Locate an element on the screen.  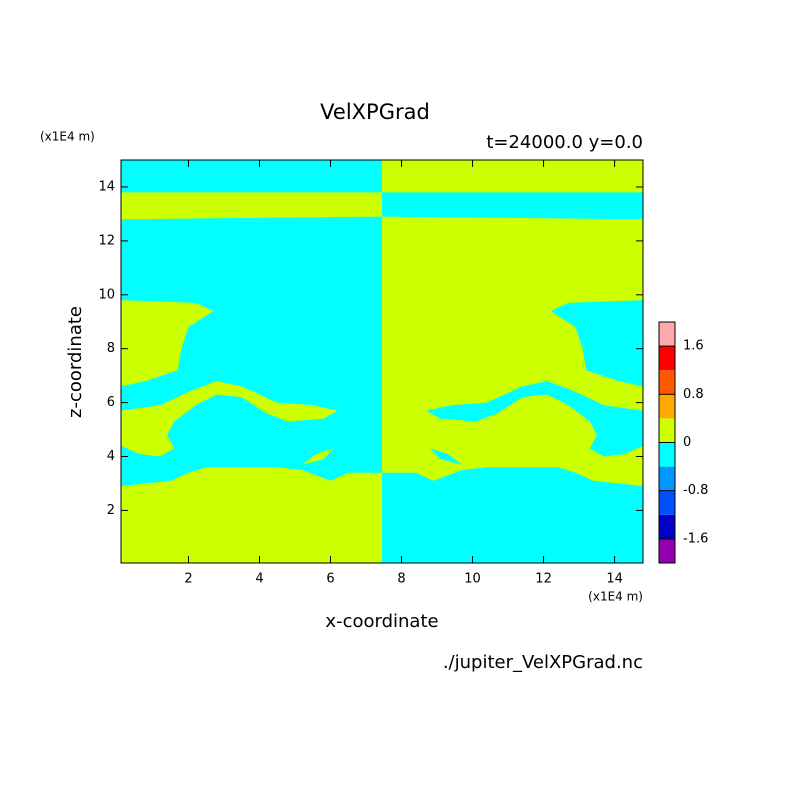
x-tick-label: 10 is located at coordinates (472, 579).